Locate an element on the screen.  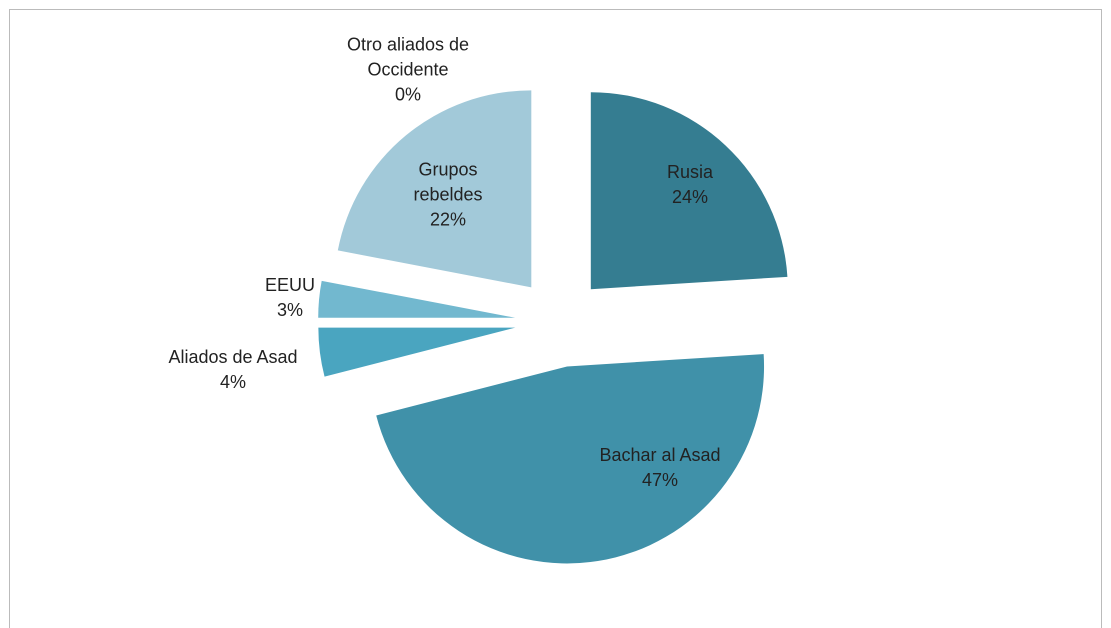
category-label: EEUU is located at coordinates (289, 285).